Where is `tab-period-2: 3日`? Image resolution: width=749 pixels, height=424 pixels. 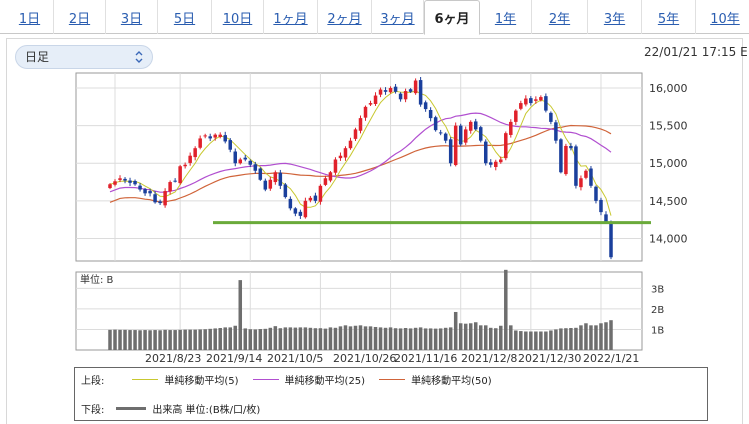 tab-period-2: 3日 is located at coordinates (132, 17).